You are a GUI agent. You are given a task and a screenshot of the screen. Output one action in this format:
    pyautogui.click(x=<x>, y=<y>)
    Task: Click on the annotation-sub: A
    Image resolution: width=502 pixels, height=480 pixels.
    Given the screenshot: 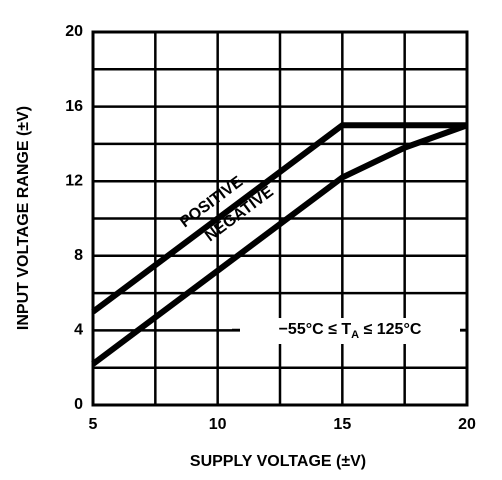 What is the action you would take?
    pyautogui.click(x=355, y=335)
    